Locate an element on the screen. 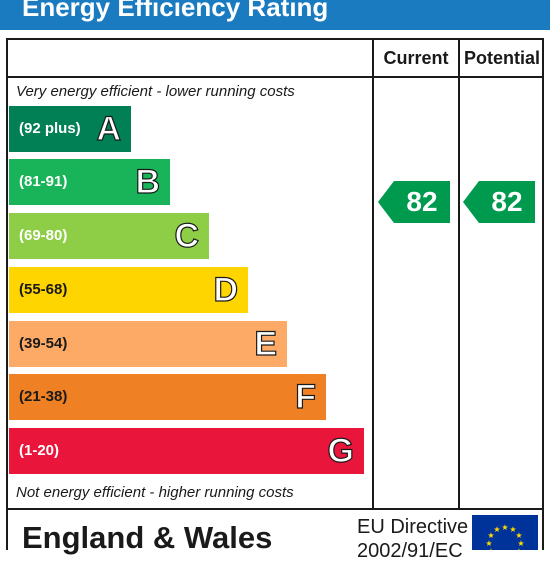 The height and width of the screenshot is (563, 550). potential-rating-arrow: 82 is located at coordinates (499, 202).